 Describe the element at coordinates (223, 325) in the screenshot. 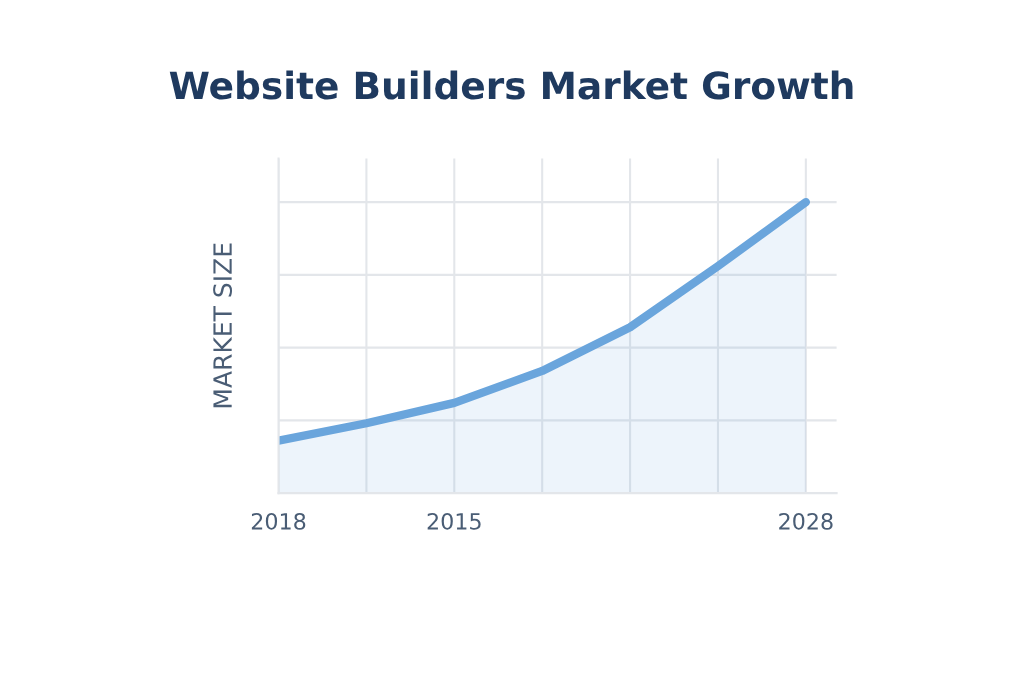

I see `y-axis-title: MARKET SIZE` at that location.